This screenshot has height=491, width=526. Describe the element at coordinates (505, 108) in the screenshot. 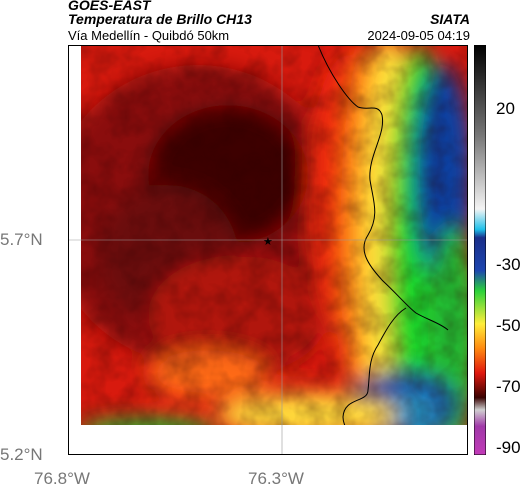

I see `colorbar-tick-label: 20` at that location.